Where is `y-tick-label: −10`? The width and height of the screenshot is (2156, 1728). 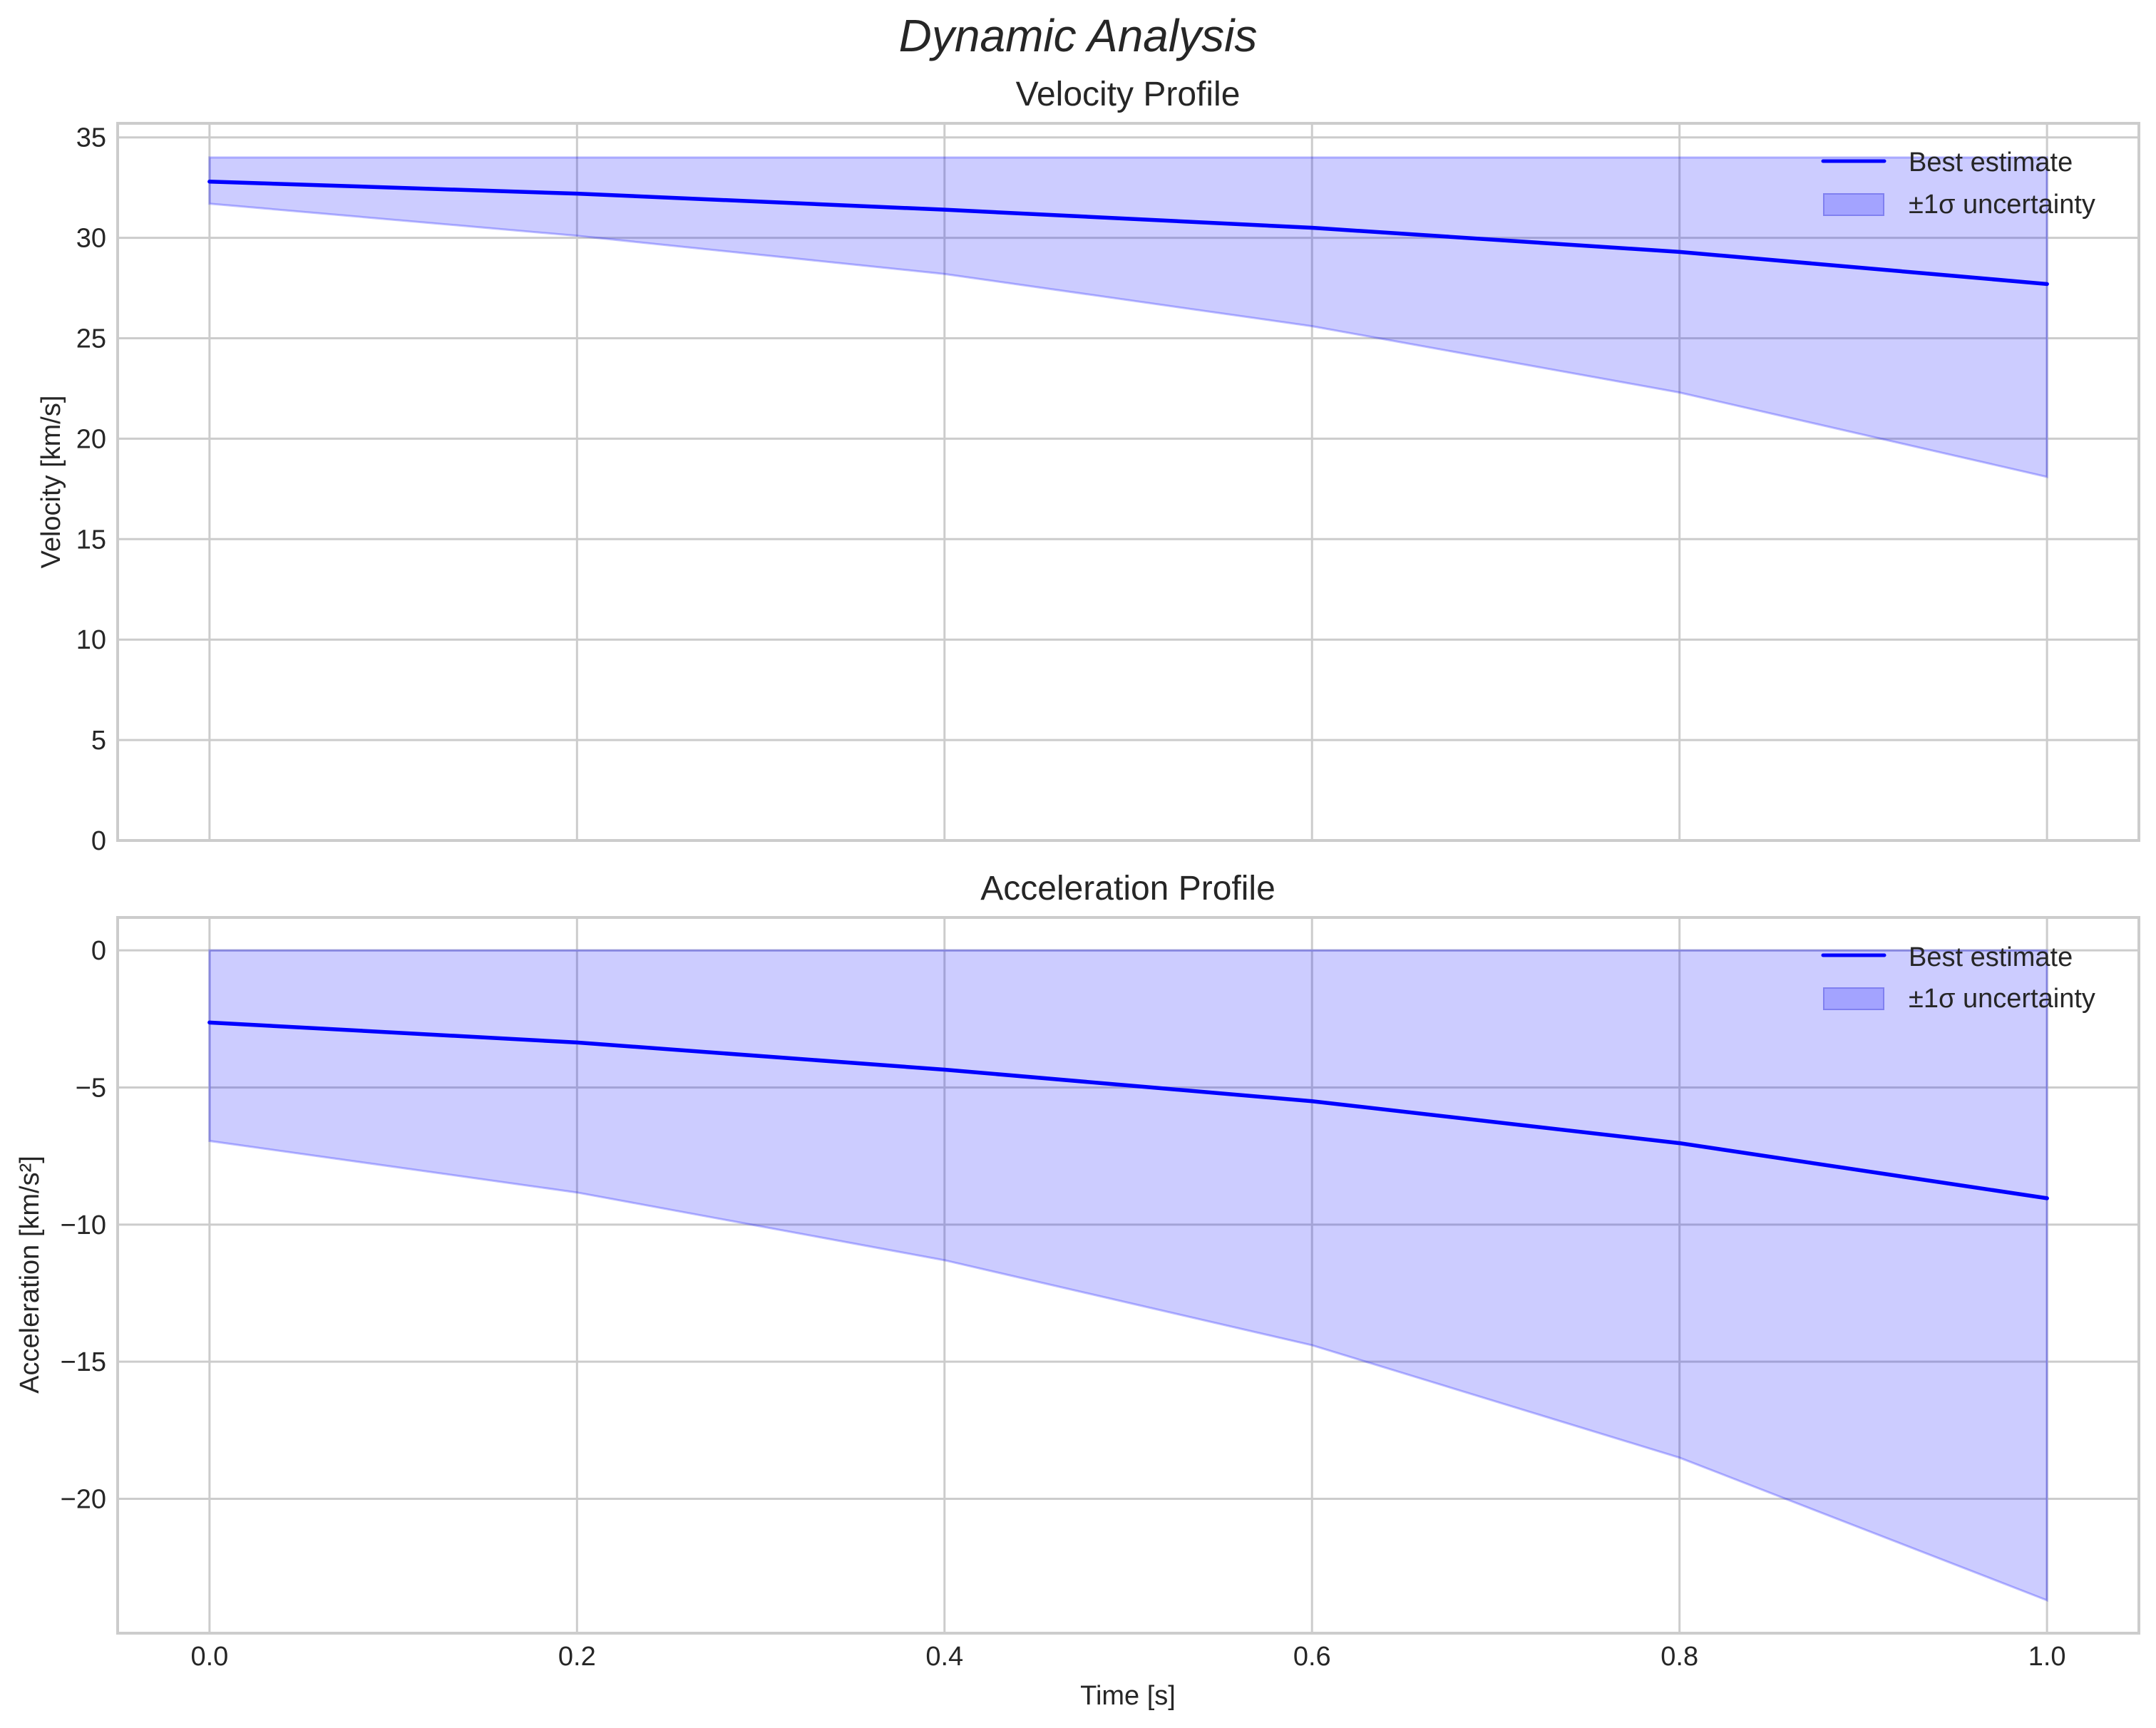 y-tick-label: −10 is located at coordinates (83, 1225).